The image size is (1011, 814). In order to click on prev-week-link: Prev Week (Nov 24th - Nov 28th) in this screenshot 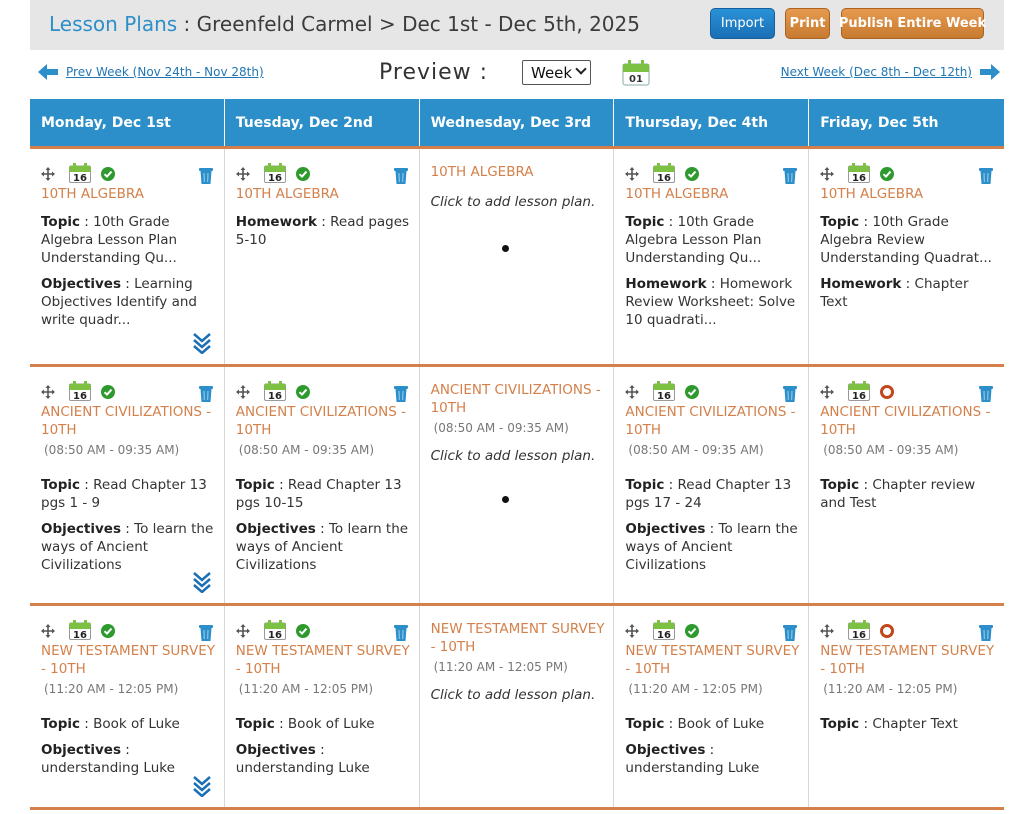, I will do `click(151, 72)`.